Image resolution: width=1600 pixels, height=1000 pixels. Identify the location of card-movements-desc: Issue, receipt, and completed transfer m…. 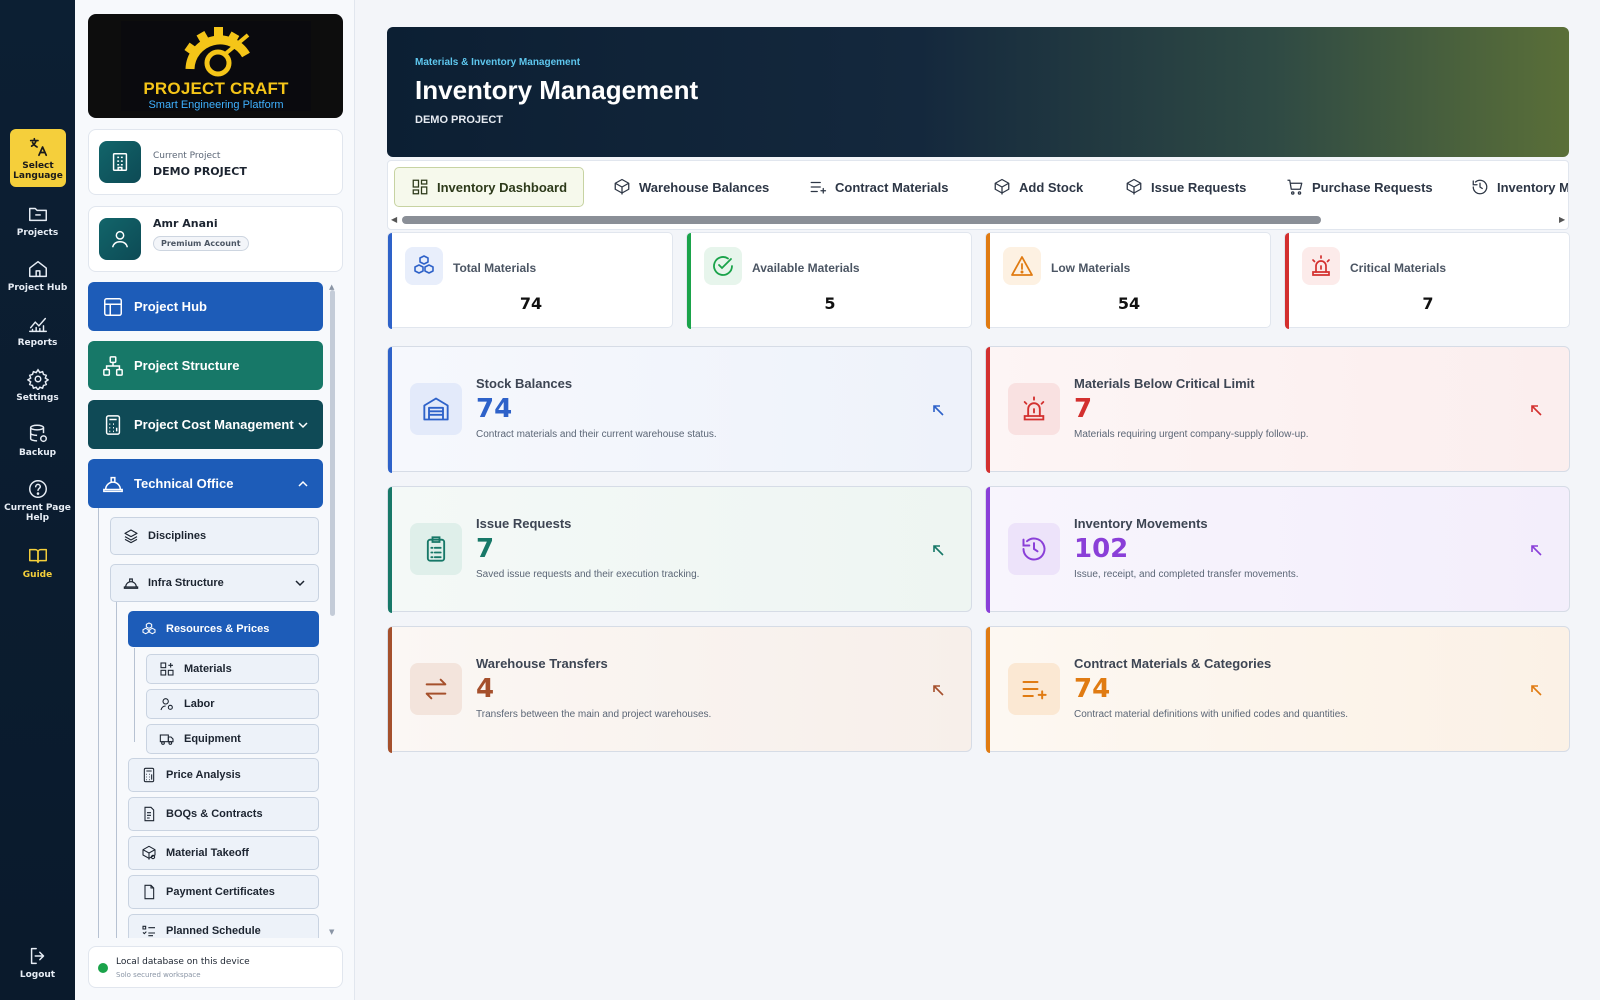
(1186, 574).